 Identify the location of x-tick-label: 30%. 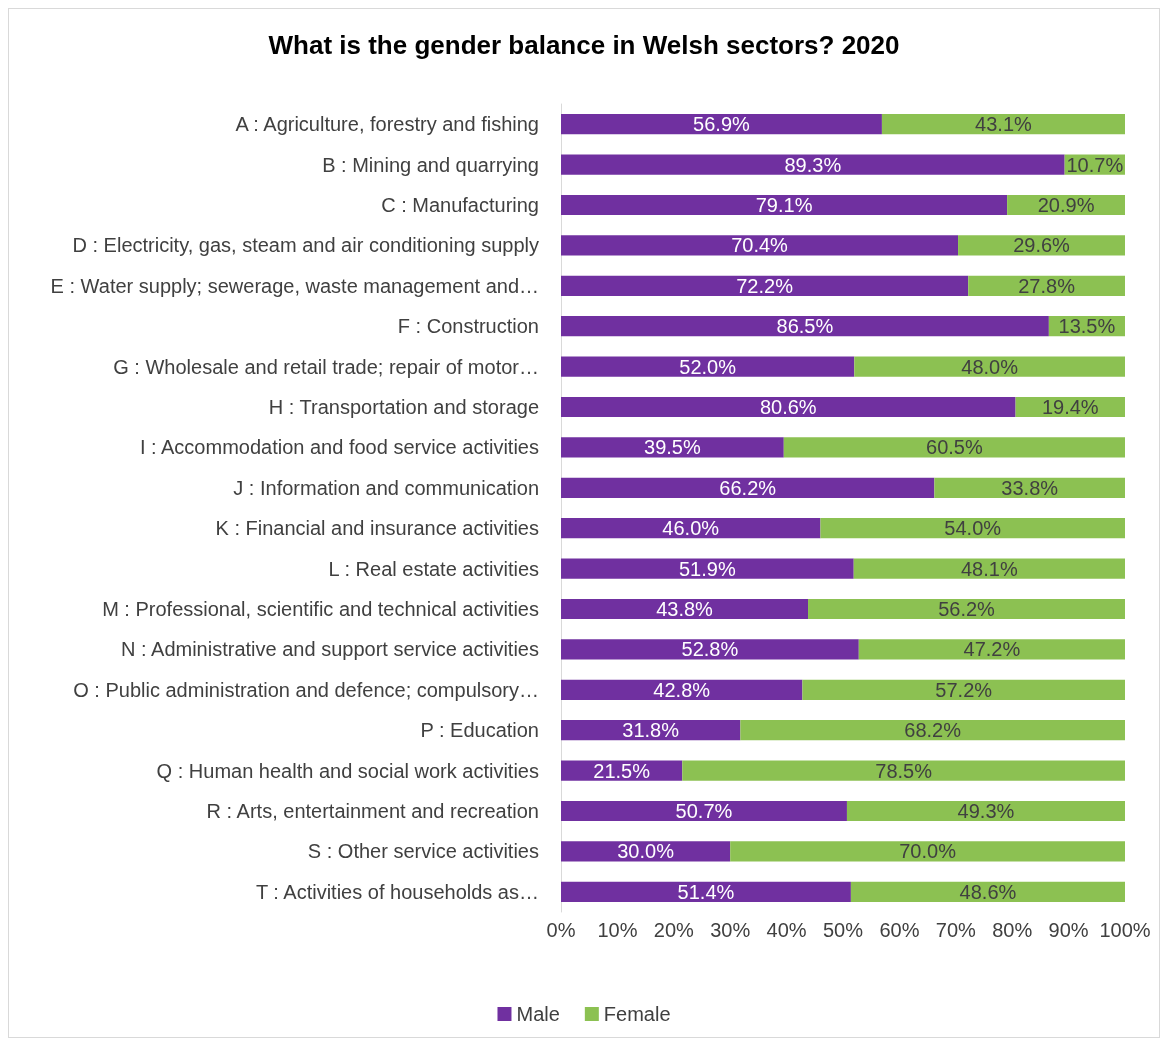
(730, 930).